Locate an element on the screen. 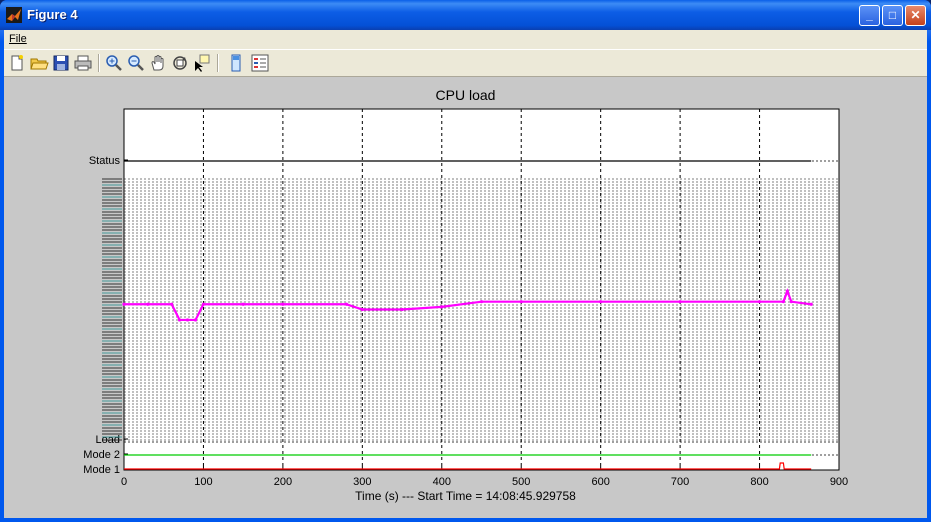 Image resolution: width=931 pixels, height=522 pixels. pan-hand-icon is located at coordinates (158, 63).